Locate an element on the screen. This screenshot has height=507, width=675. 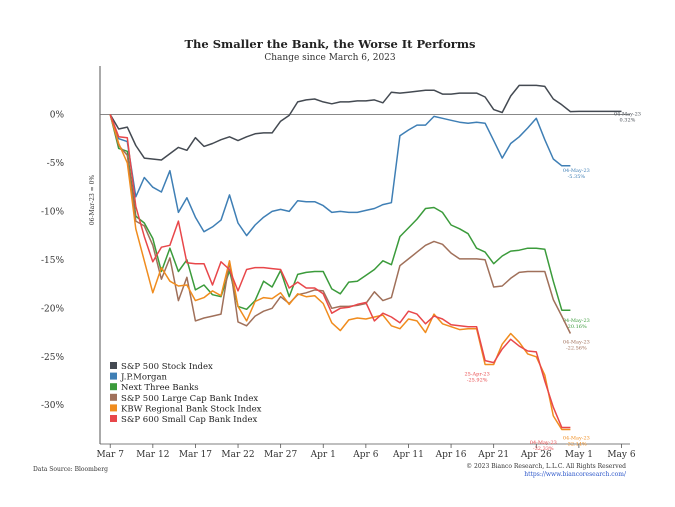
series-end-label: -32.14% is located at coordinates (576, 444).